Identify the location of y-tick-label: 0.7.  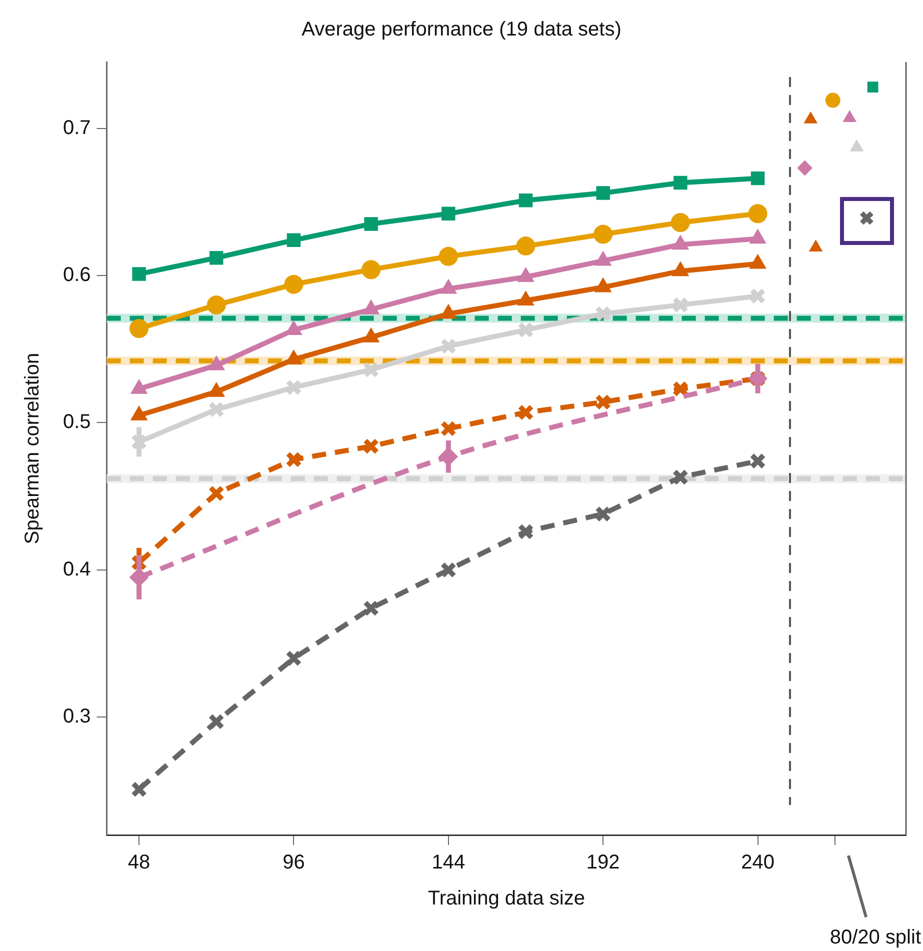
(76, 127).